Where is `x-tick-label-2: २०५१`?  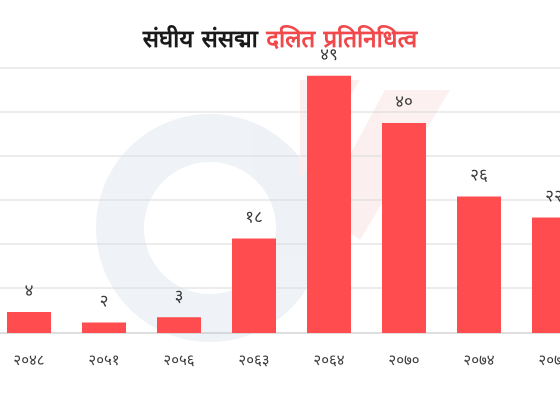
x-tick-label-2: २०५१ is located at coordinates (103, 360).